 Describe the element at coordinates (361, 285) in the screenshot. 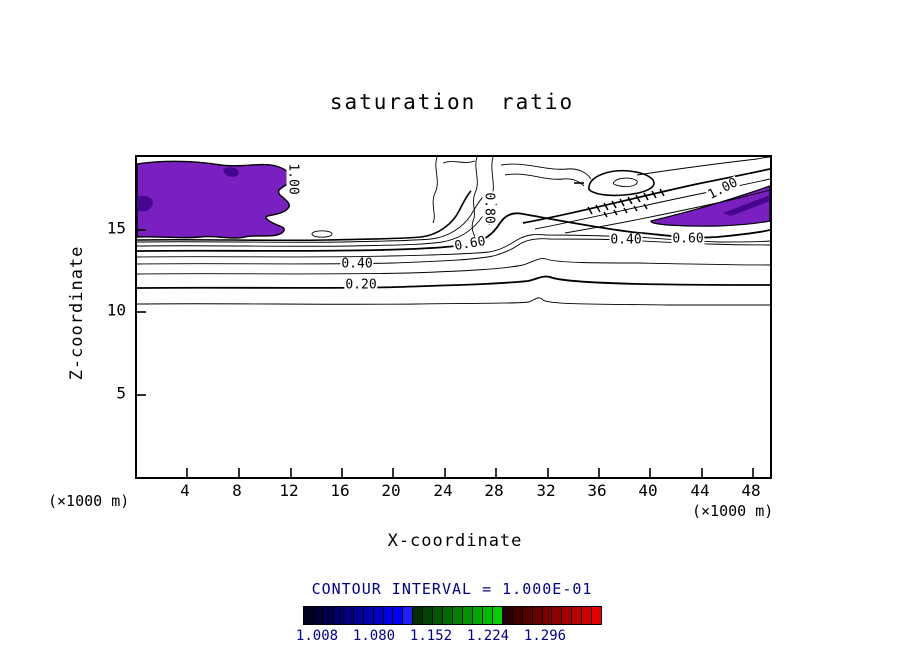

I see `contour-label-0.20: 0.20` at that location.